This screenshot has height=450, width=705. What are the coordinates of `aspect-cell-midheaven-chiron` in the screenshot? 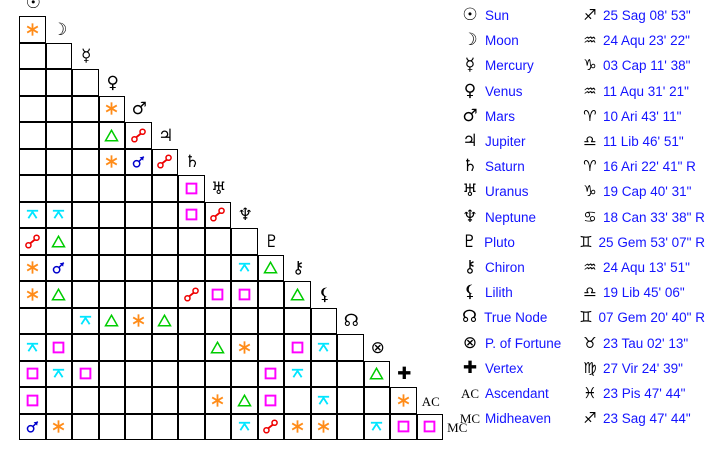 It's located at (297, 426).